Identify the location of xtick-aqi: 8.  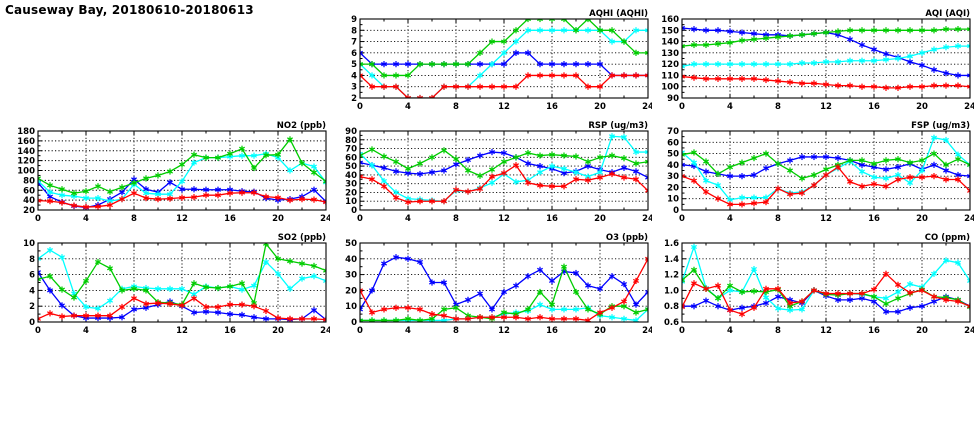
(778, 107).